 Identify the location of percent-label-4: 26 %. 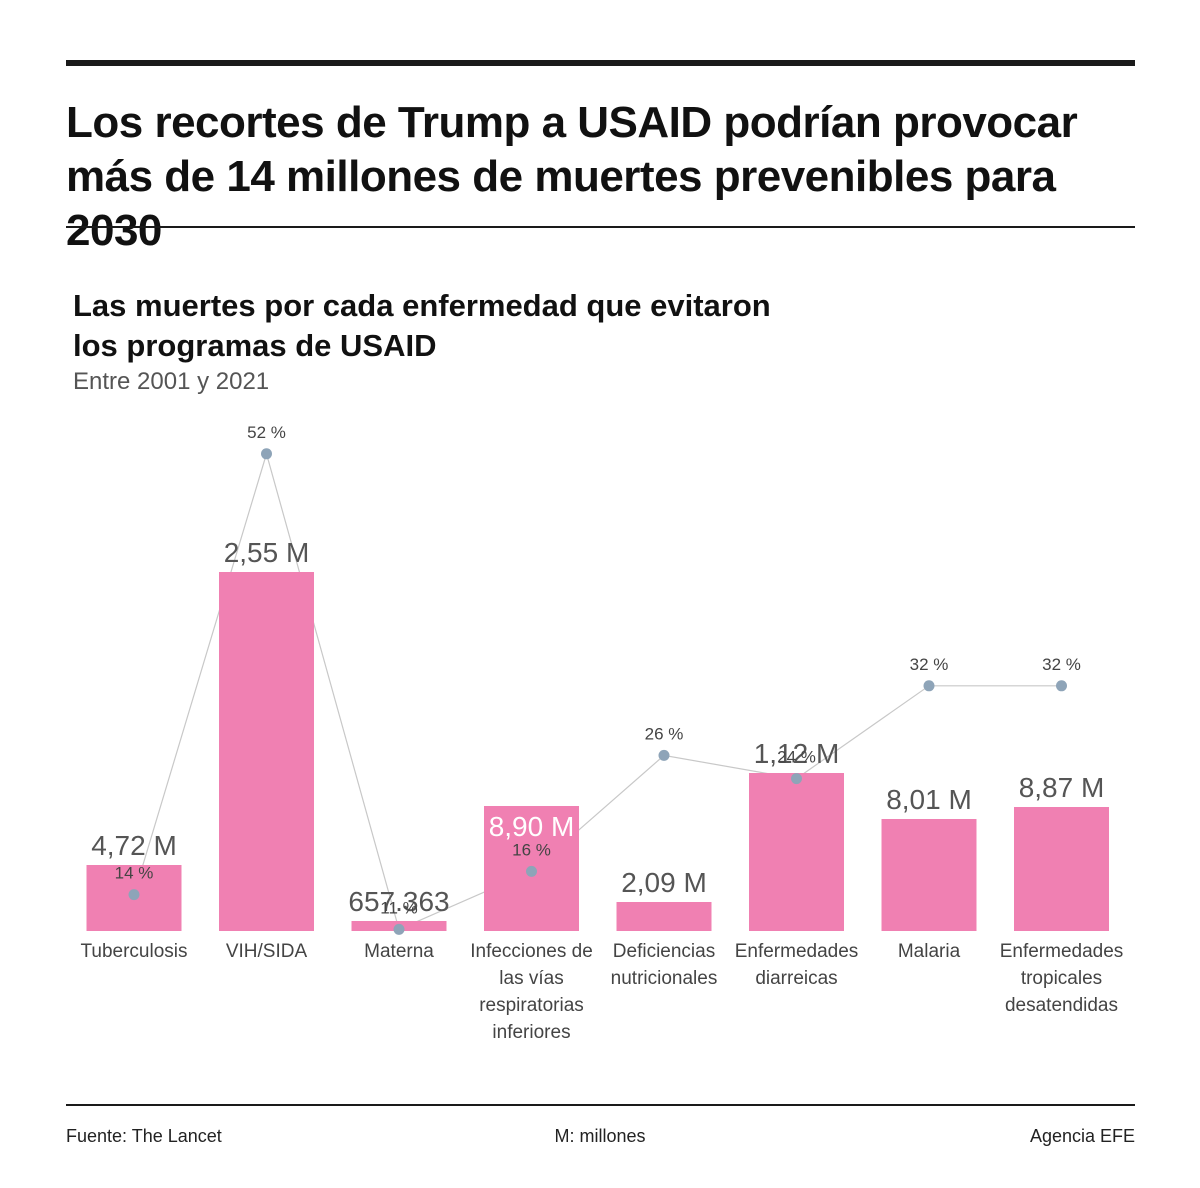
(664, 733).